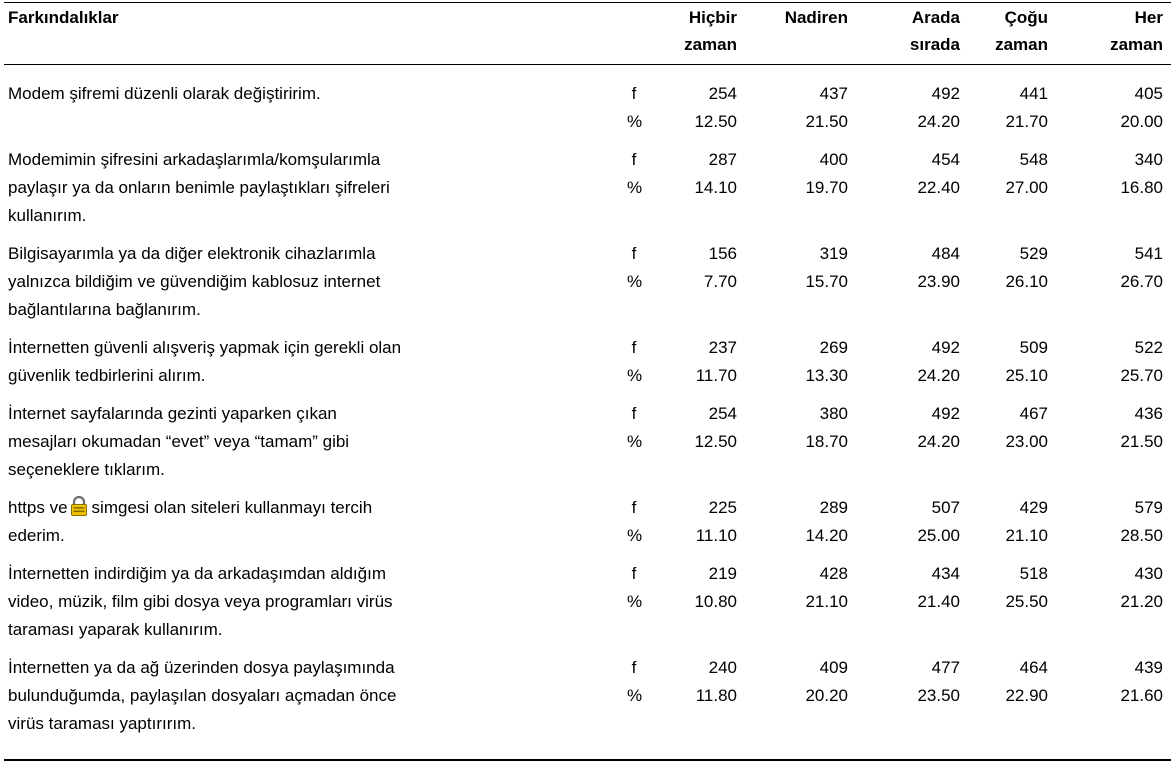 This screenshot has height=762, width=1175. Describe the element at coordinates (1026, 441) in the screenshot. I see `percent: 23.00` at that location.